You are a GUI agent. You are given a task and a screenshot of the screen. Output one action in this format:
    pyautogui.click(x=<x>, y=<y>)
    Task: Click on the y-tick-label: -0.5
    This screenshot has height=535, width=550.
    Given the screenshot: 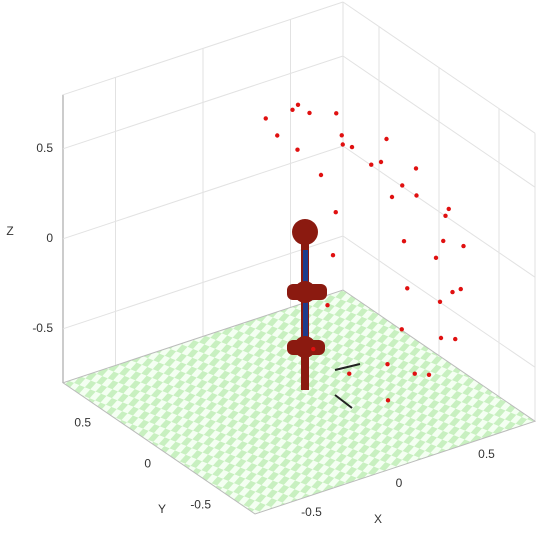 What is the action you would take?
    pyautogui.click(x=200, y=505)
    